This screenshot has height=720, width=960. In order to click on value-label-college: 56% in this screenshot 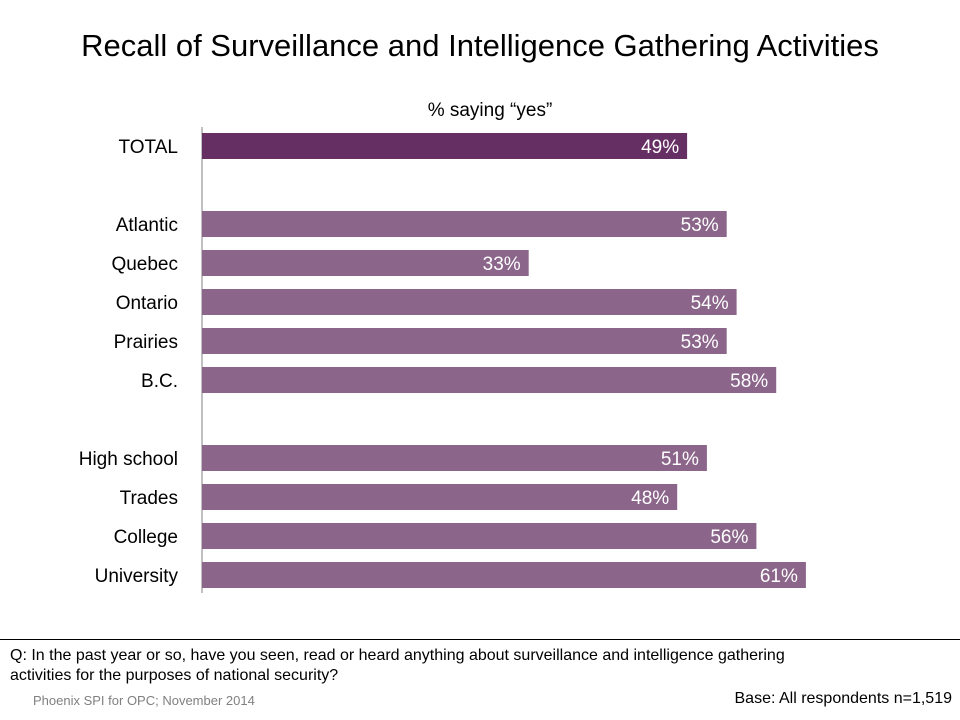, I will do `click(729, 537)`.